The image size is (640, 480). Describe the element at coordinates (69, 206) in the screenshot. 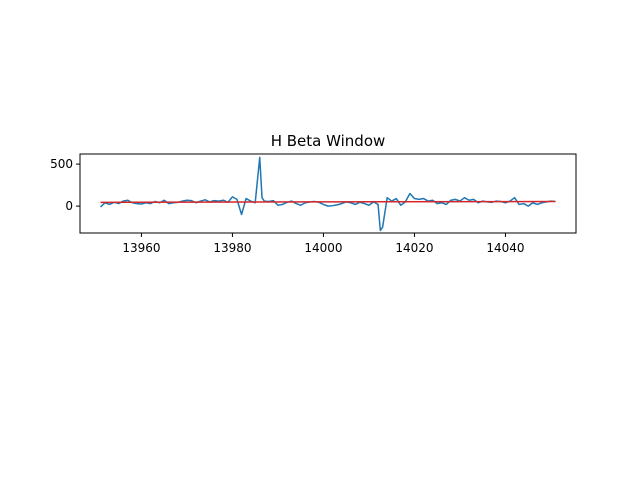

I see `y-tick-label: 0` at that location.